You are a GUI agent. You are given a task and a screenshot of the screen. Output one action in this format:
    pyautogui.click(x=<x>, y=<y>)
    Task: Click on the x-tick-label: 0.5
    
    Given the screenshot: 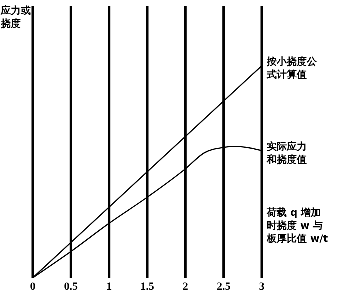 What is the action you would take?
    pyautogui.click(x=71, y=286)
    